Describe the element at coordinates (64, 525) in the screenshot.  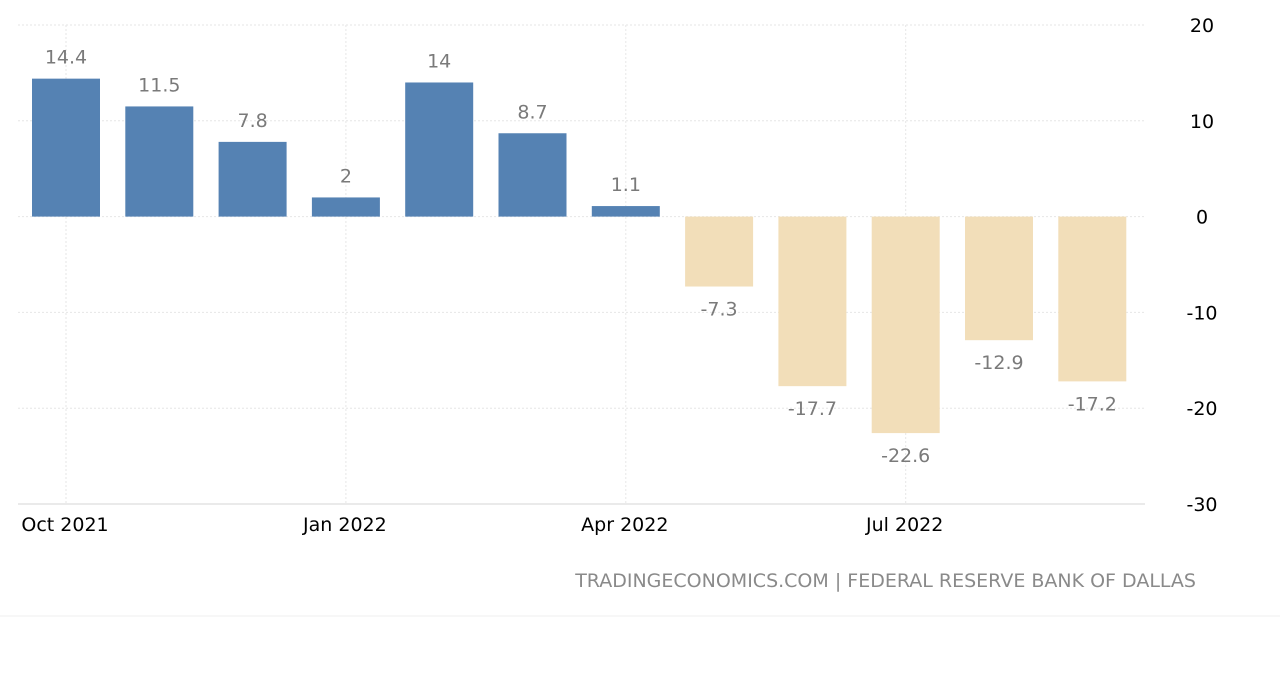
I see `x-tick-label: Oct 2021` at that location.